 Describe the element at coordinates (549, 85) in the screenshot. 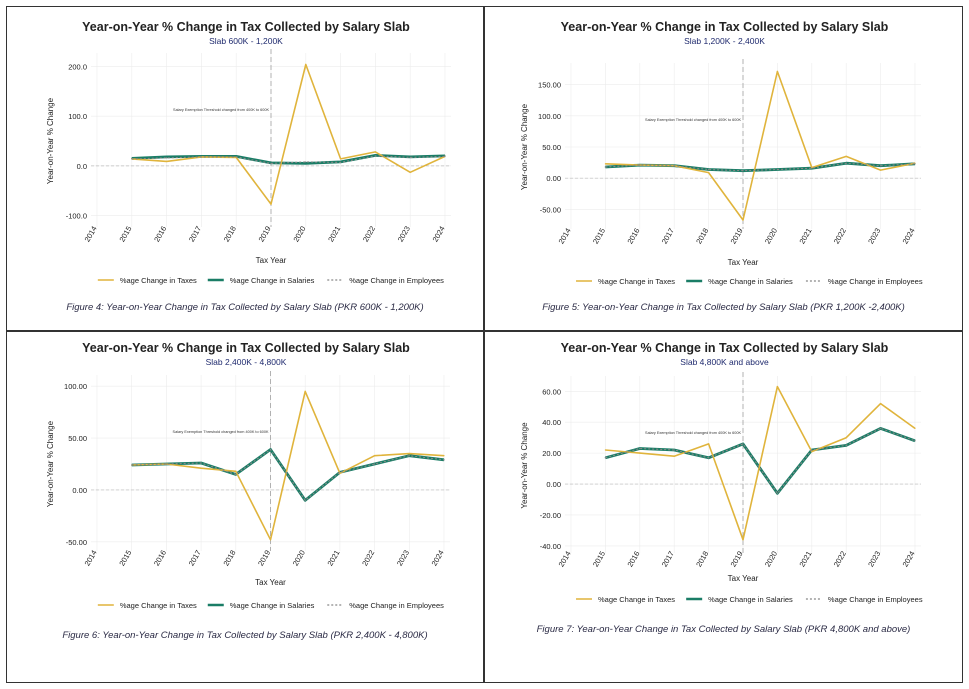

I see `y-tick-label: 150.00` at that location.